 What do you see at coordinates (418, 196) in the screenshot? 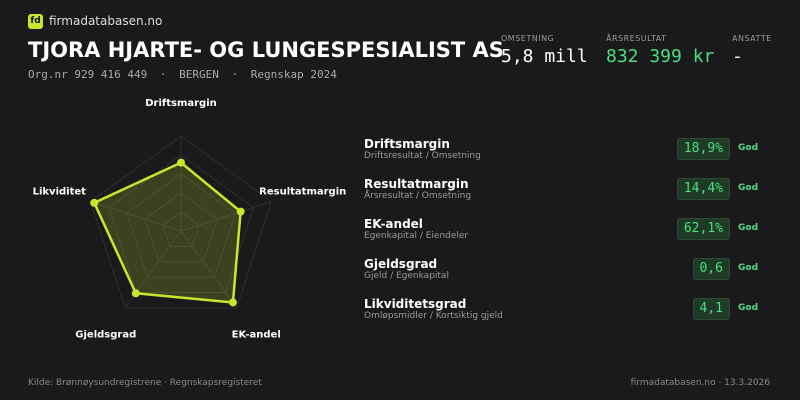
I see `metric-formula: Årsresultat / Omsetning` at bounding box center [418, 196].